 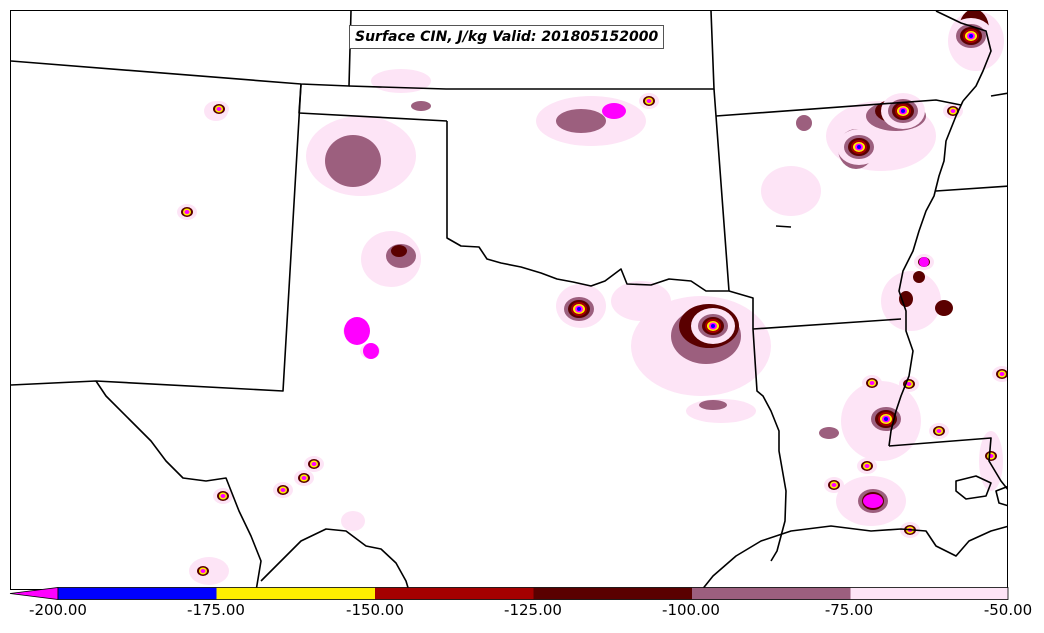 What do you see at coordinates (691, 610) in the screenshot?
I see `colorbar-tick-5: -100.00` at bounding box center [691, 610].